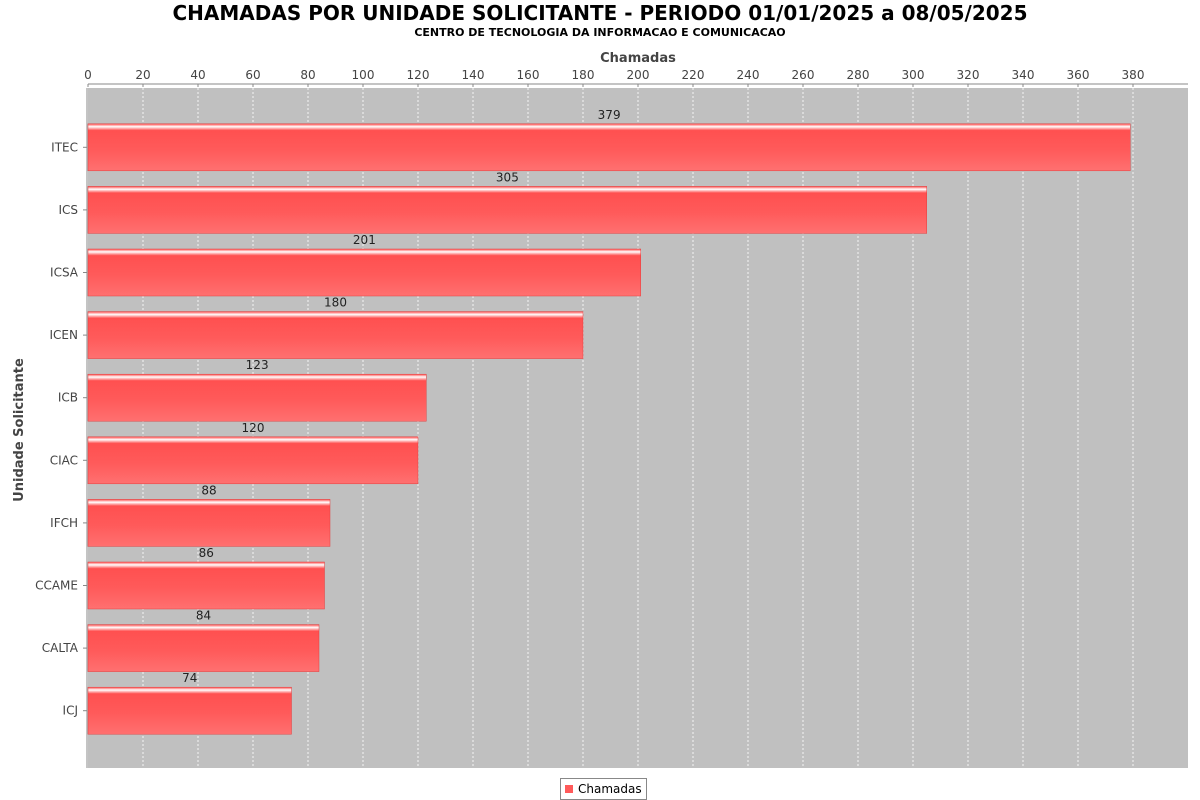 The width and height of the screenshot is (1200, 800). I want to click on x-tick-label: 360, so click(1078, 75).